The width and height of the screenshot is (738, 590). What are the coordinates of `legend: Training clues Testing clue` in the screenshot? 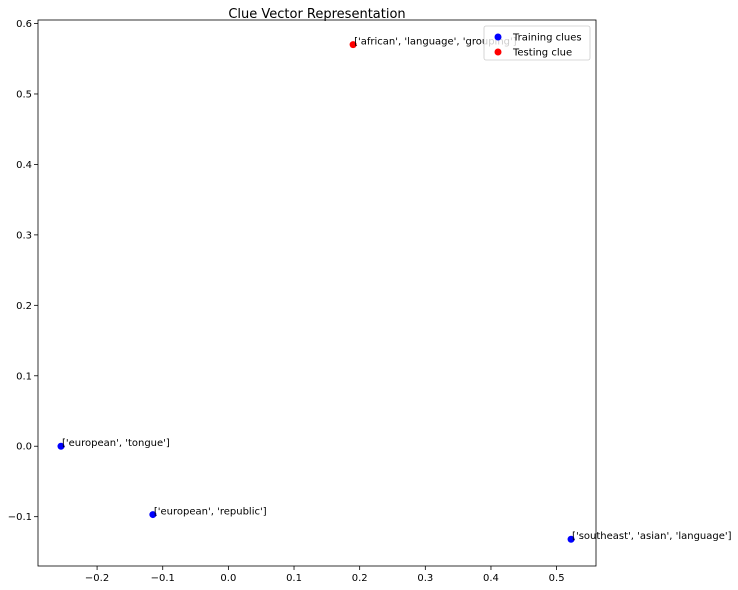 It's located at (537, 43).